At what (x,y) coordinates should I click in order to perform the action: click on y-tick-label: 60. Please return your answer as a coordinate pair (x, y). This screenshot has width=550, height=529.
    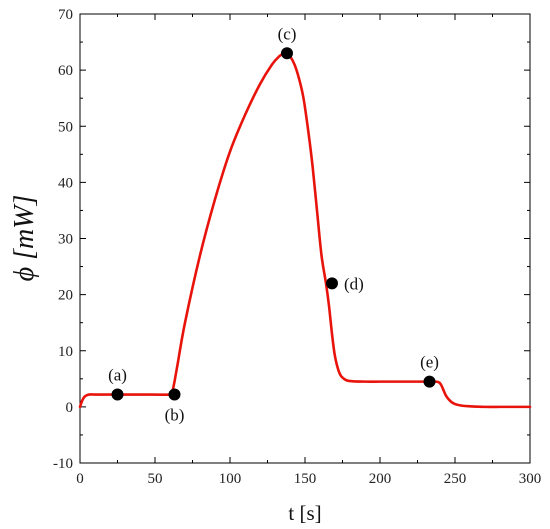
    Looking at the image, I should click on (65, 71).